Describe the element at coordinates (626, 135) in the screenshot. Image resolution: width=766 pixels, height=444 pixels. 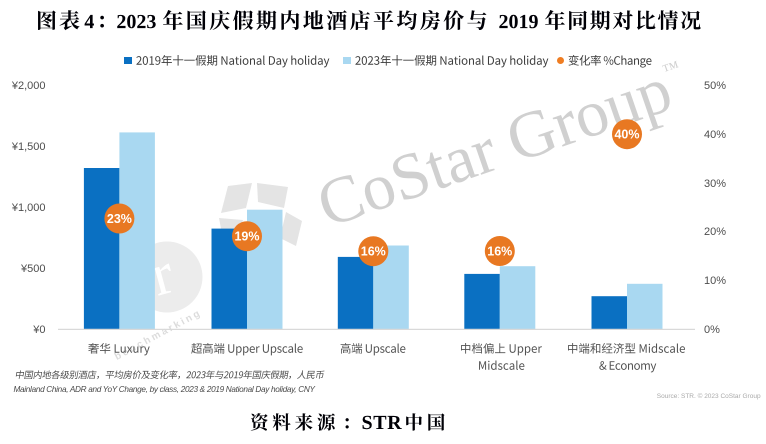
I see `svg-text: 40%` at that location.